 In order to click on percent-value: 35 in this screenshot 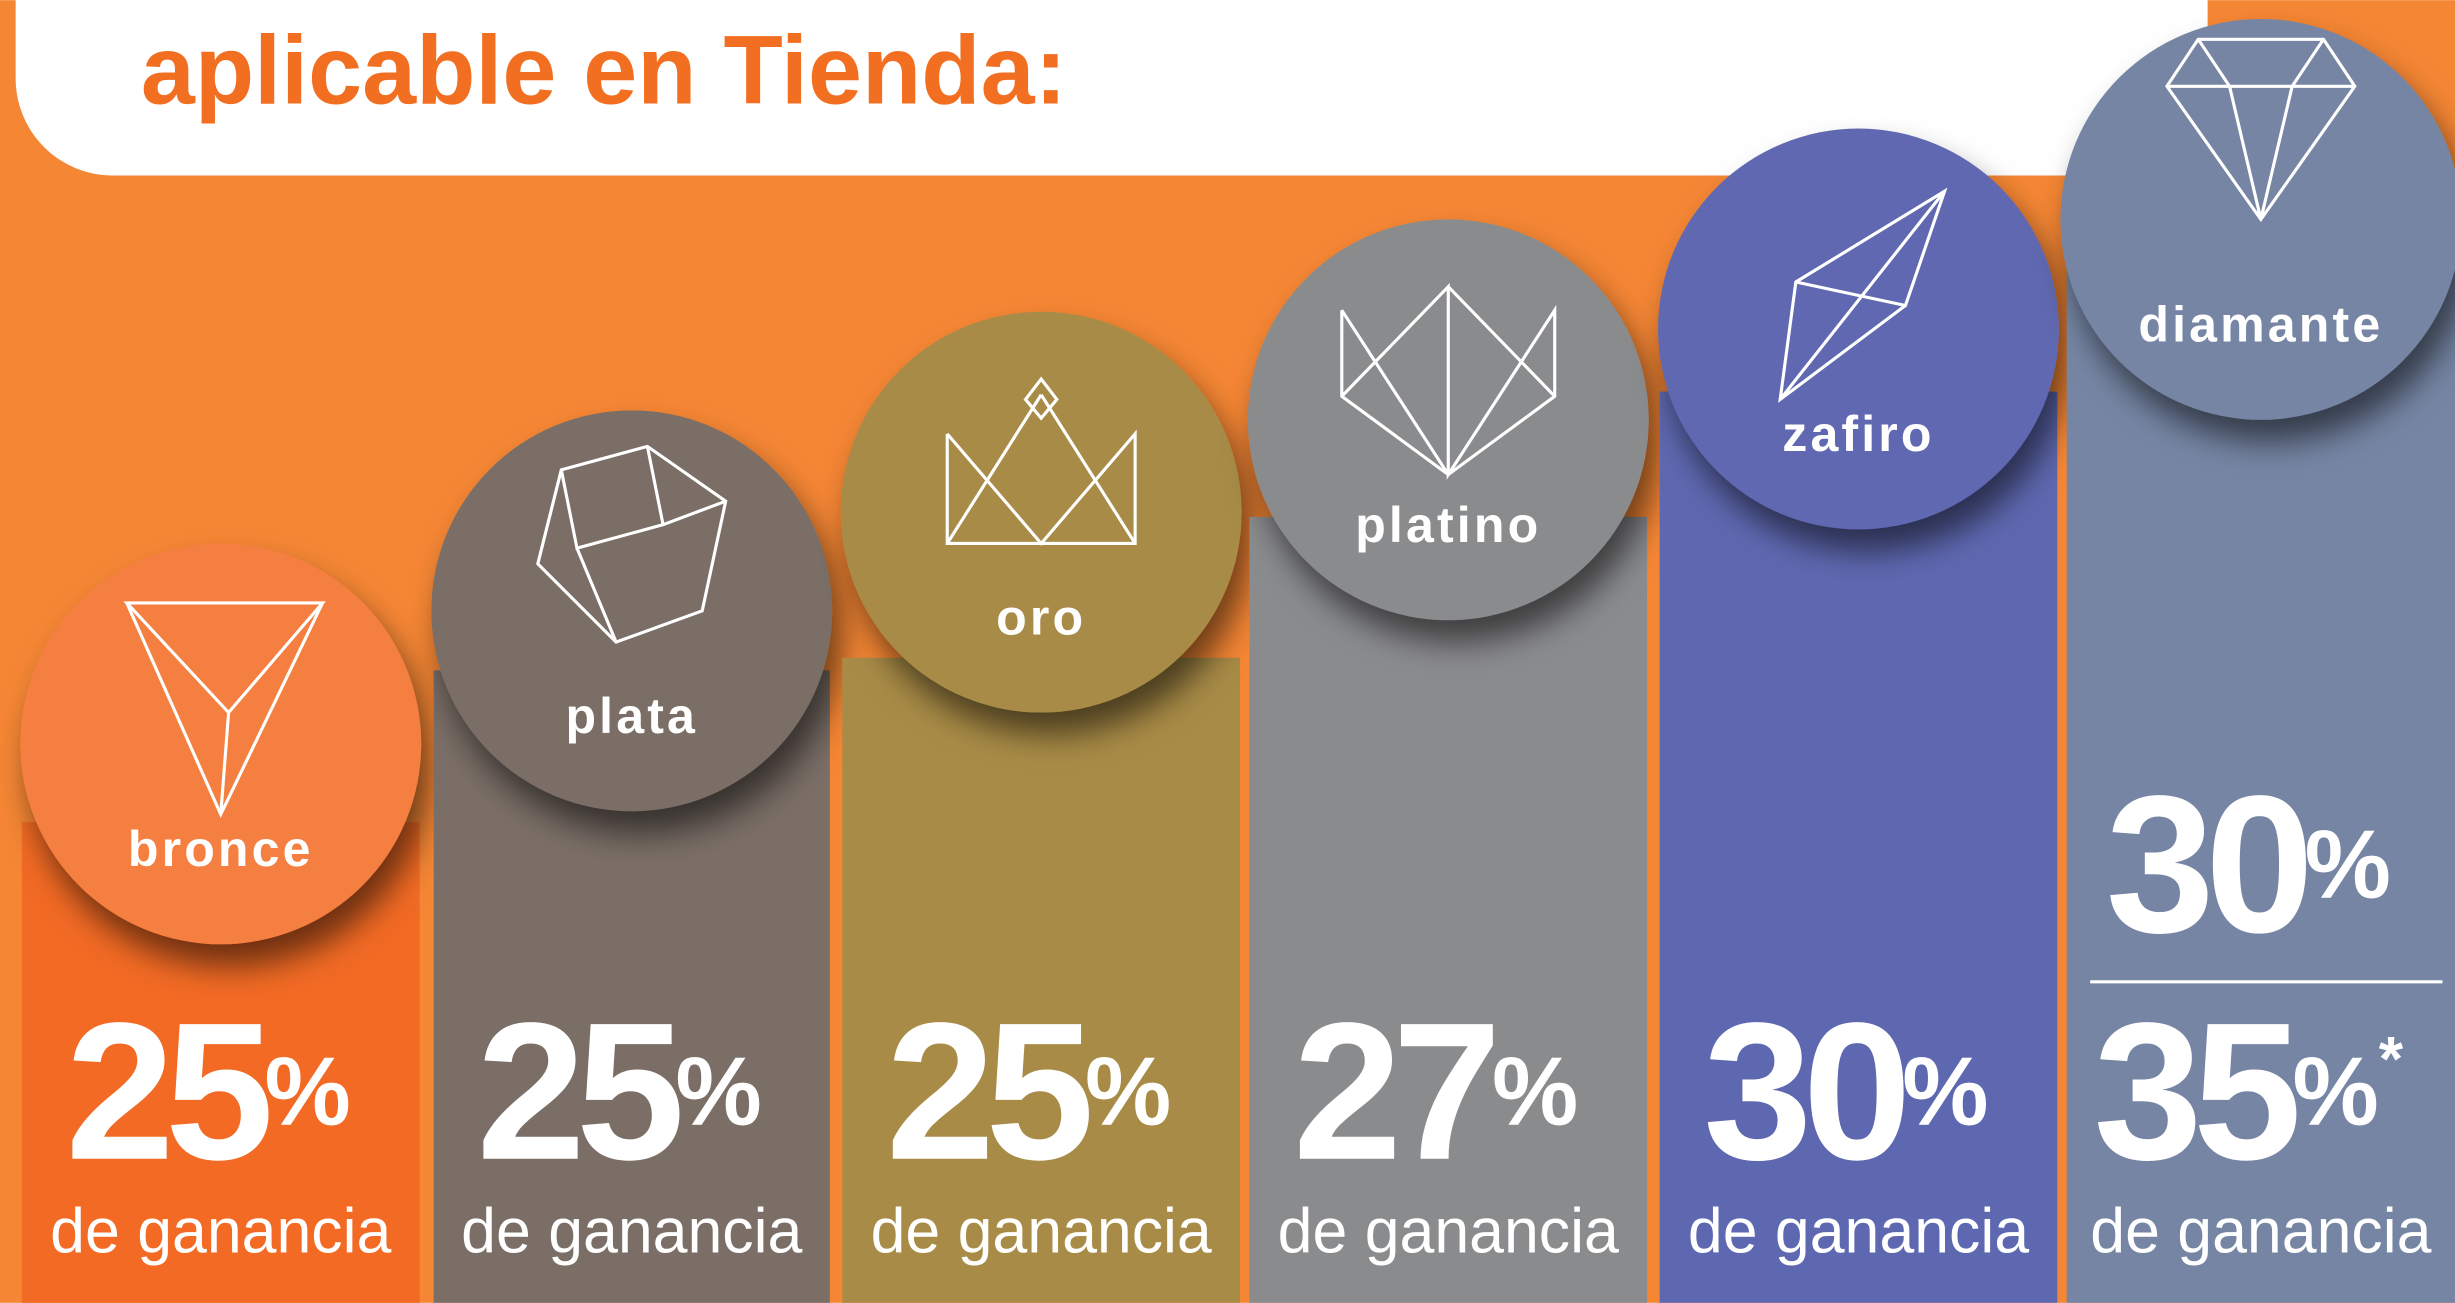, I will do `click(2195, 1092)`.